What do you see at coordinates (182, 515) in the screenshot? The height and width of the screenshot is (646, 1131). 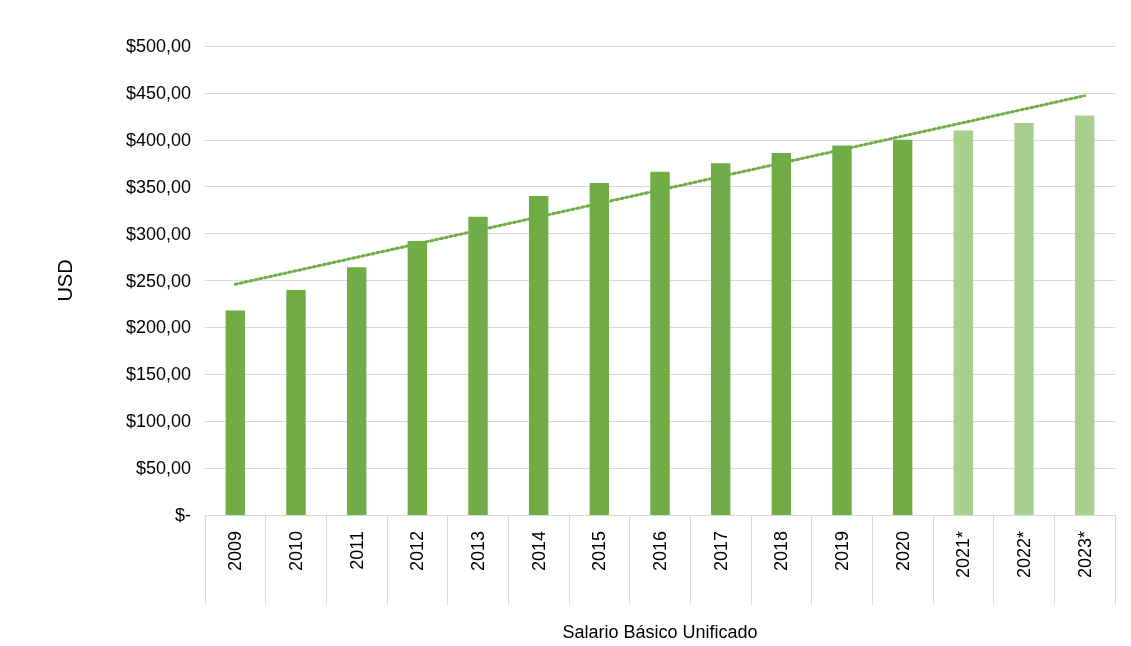 I see `y-tick-label: $-` at bounding box center [182, 515].